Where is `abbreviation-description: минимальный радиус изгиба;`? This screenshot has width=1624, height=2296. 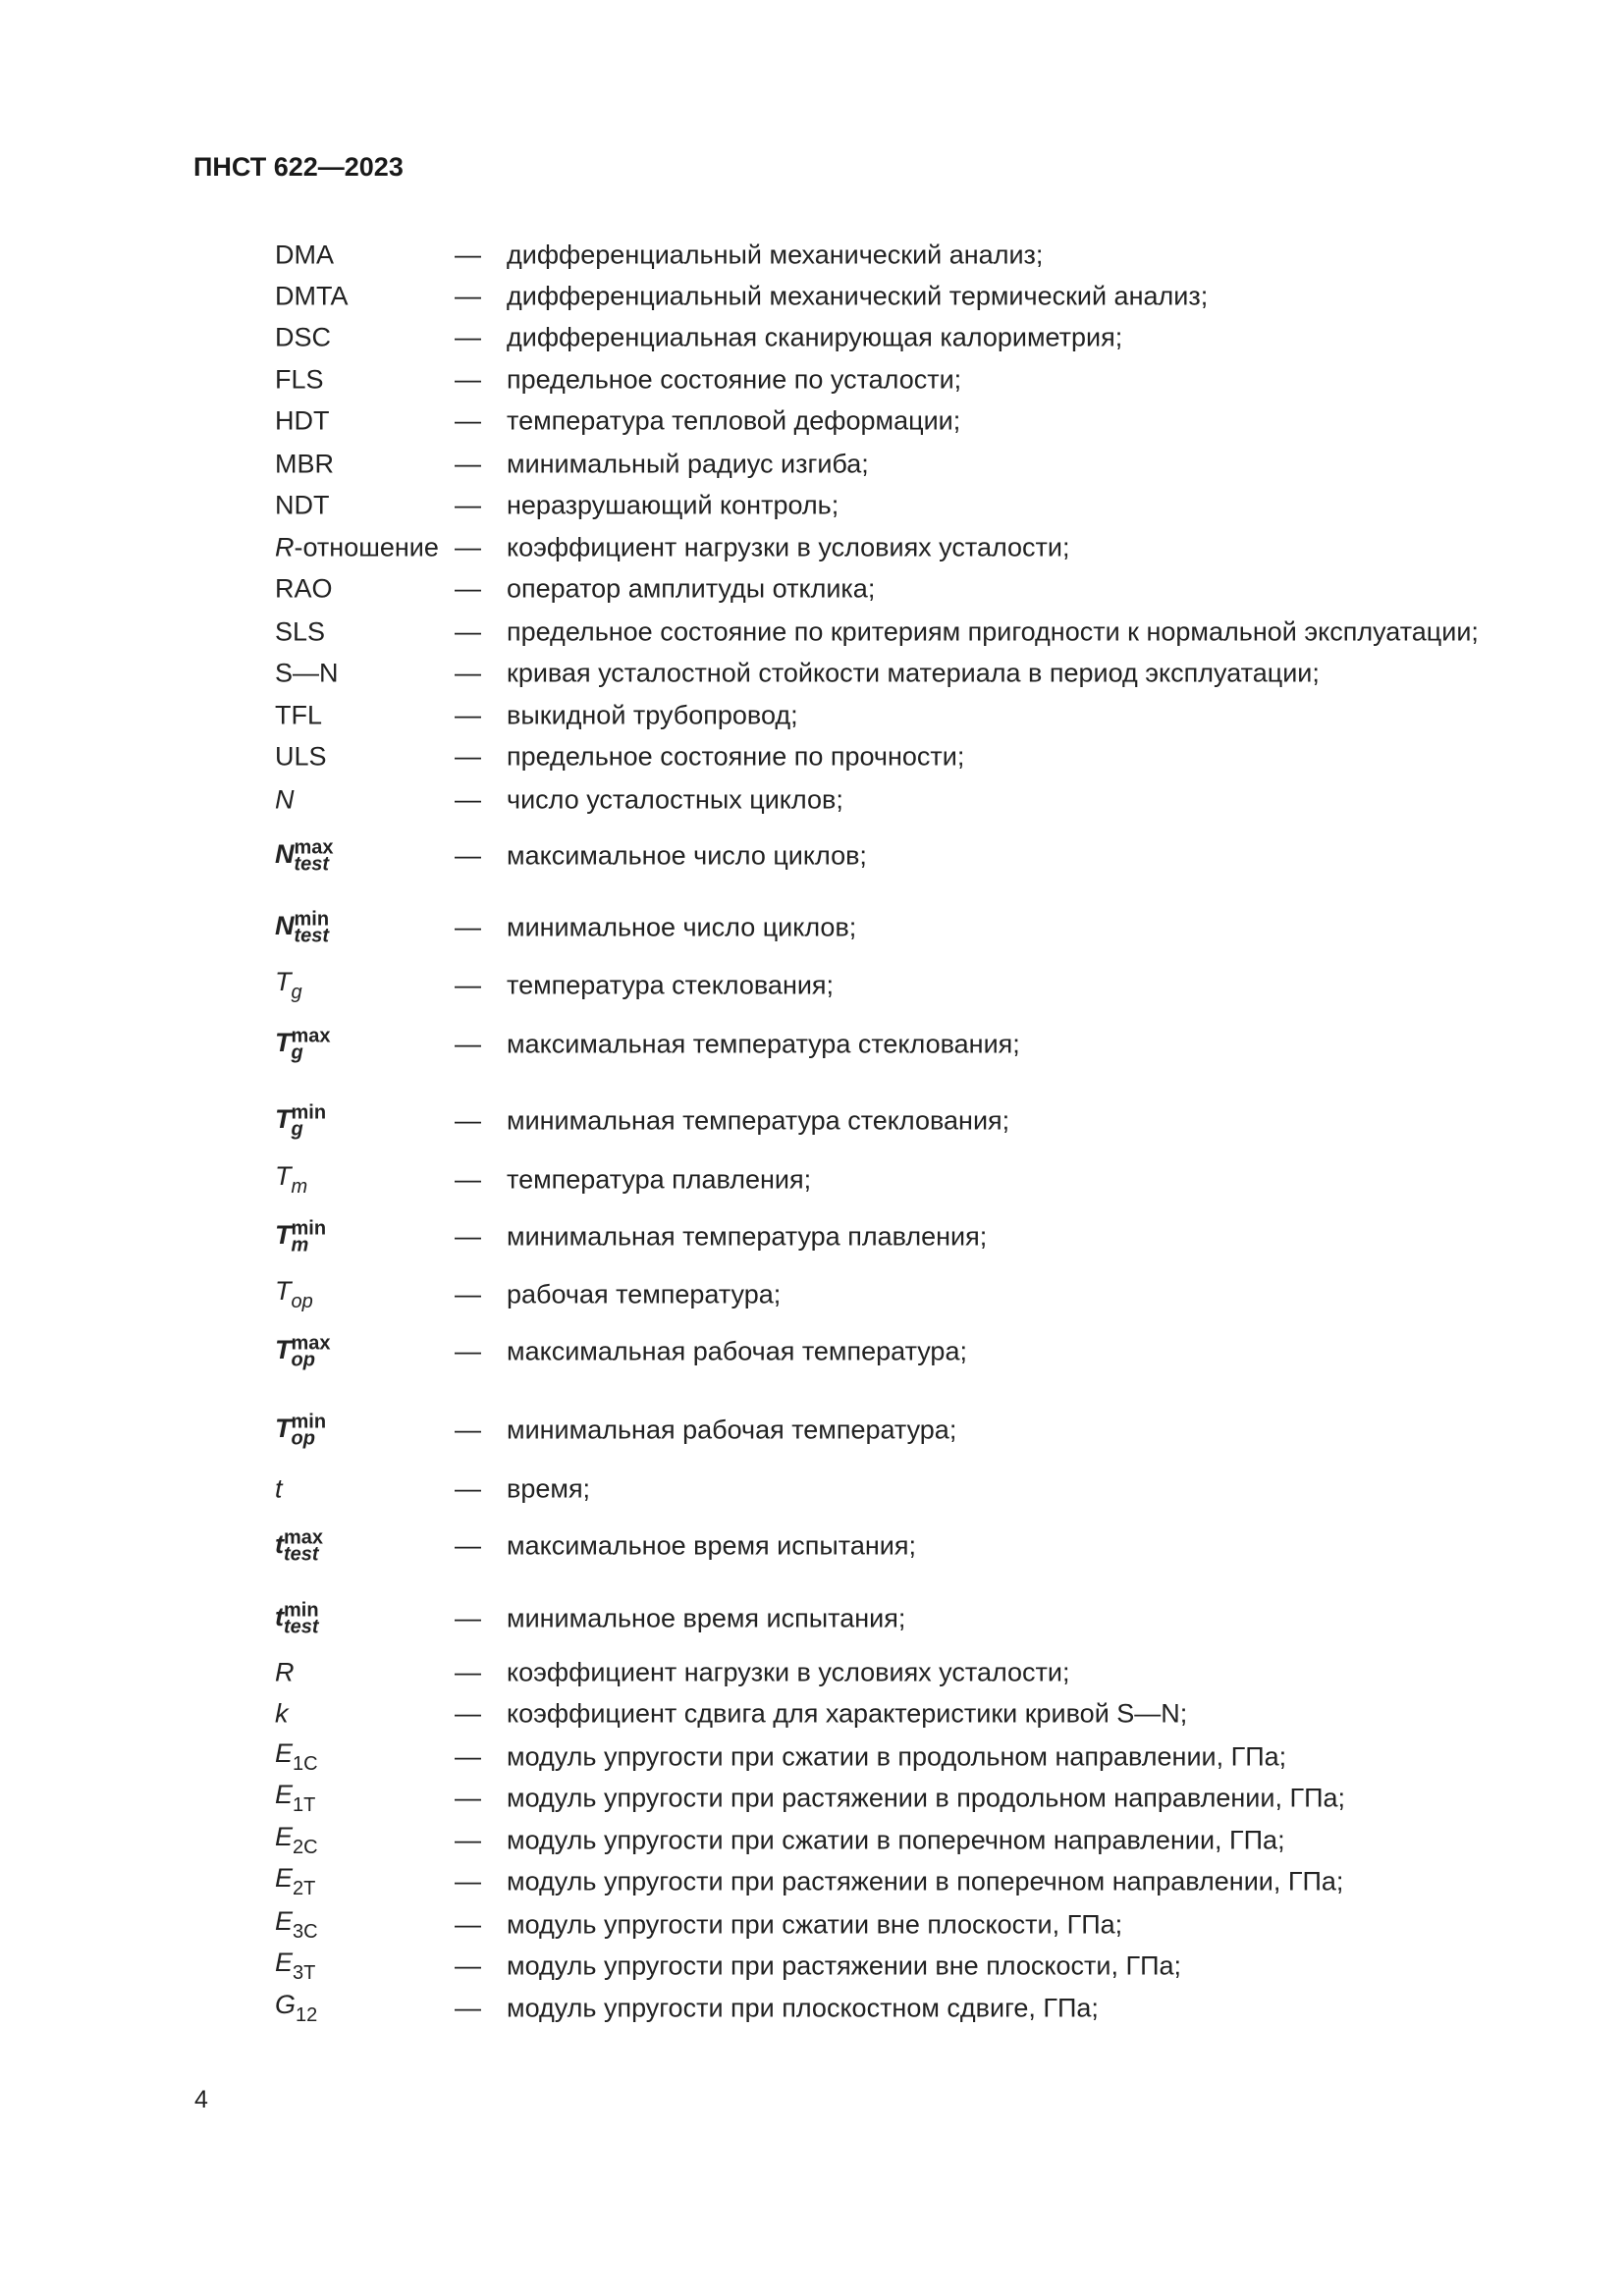
abbreviation-description: минимальный радиус изгиба; is located at coordinates (688, 464).